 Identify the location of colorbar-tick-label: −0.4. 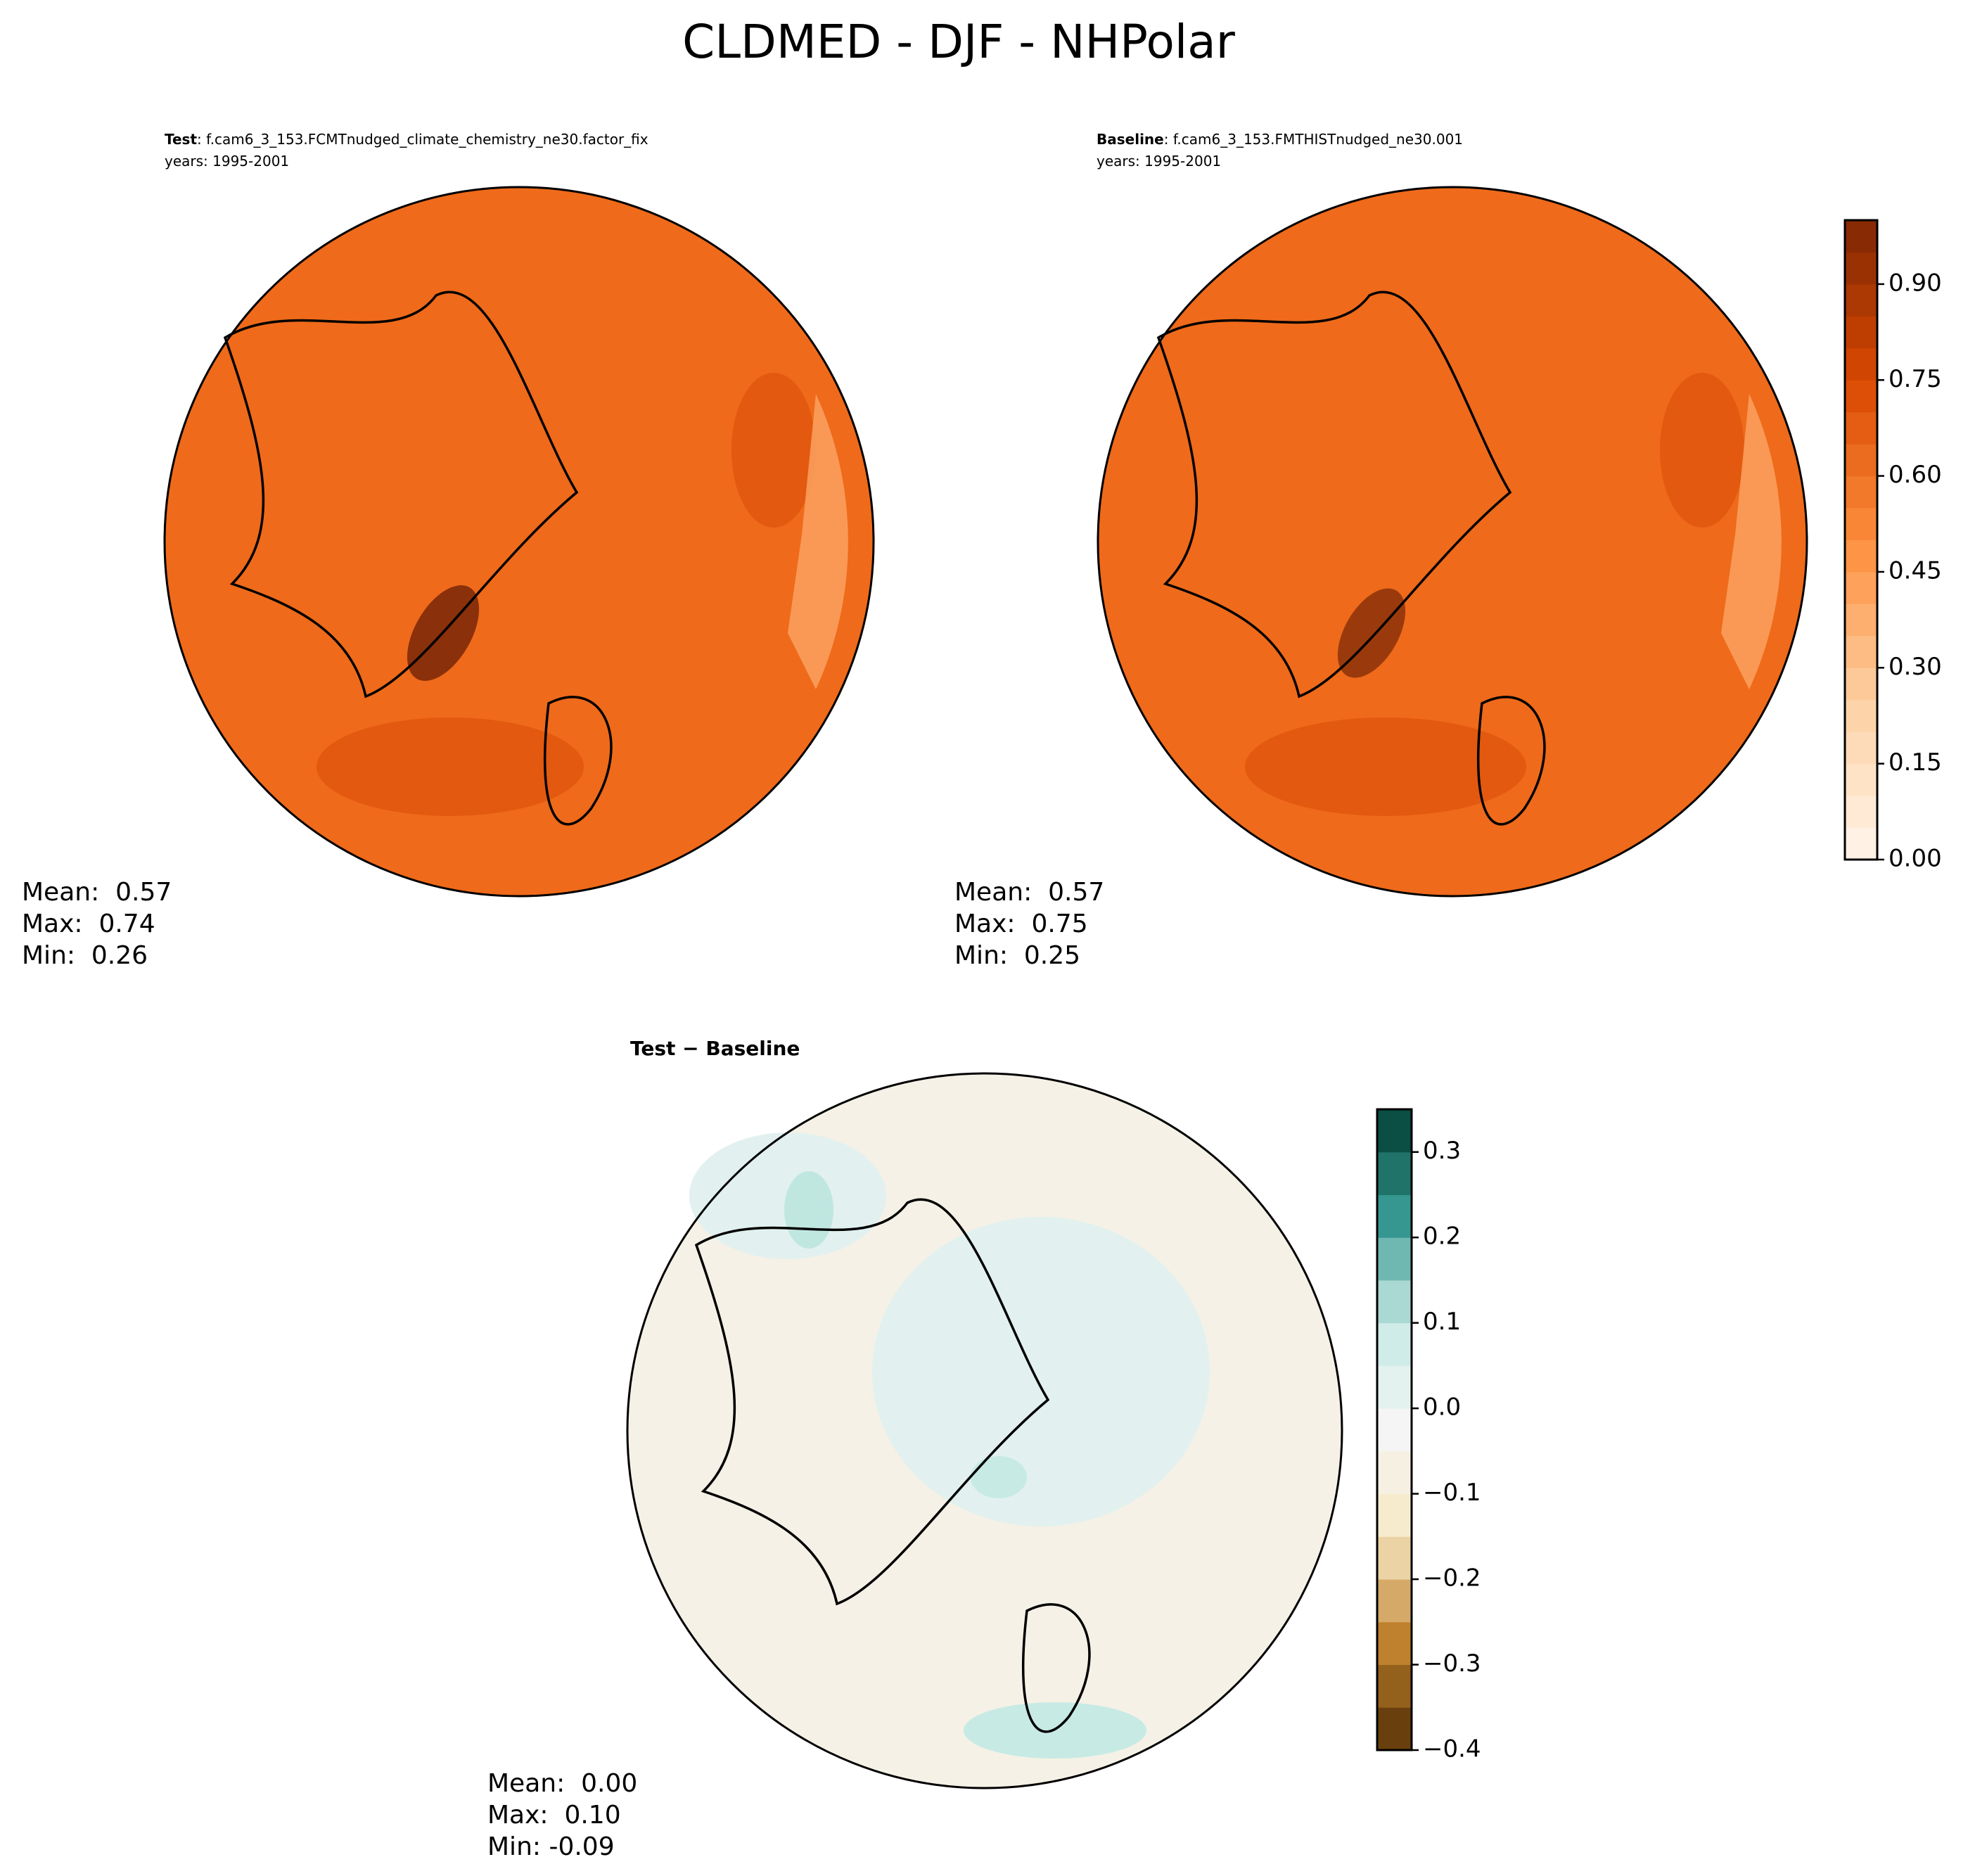
(1452, 1749).